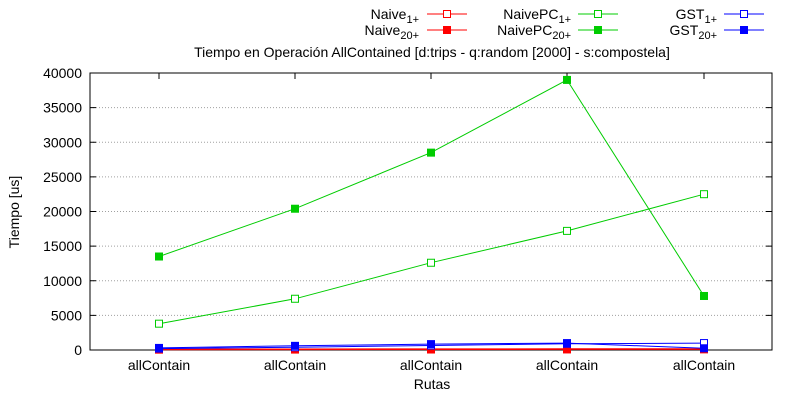 The height and width of the screenshot is (400, 800). What do you see at coordinates (534, 32) in the screenshot?
I see `legend-label: NaivePC20+` at bounding box center [534, 32].